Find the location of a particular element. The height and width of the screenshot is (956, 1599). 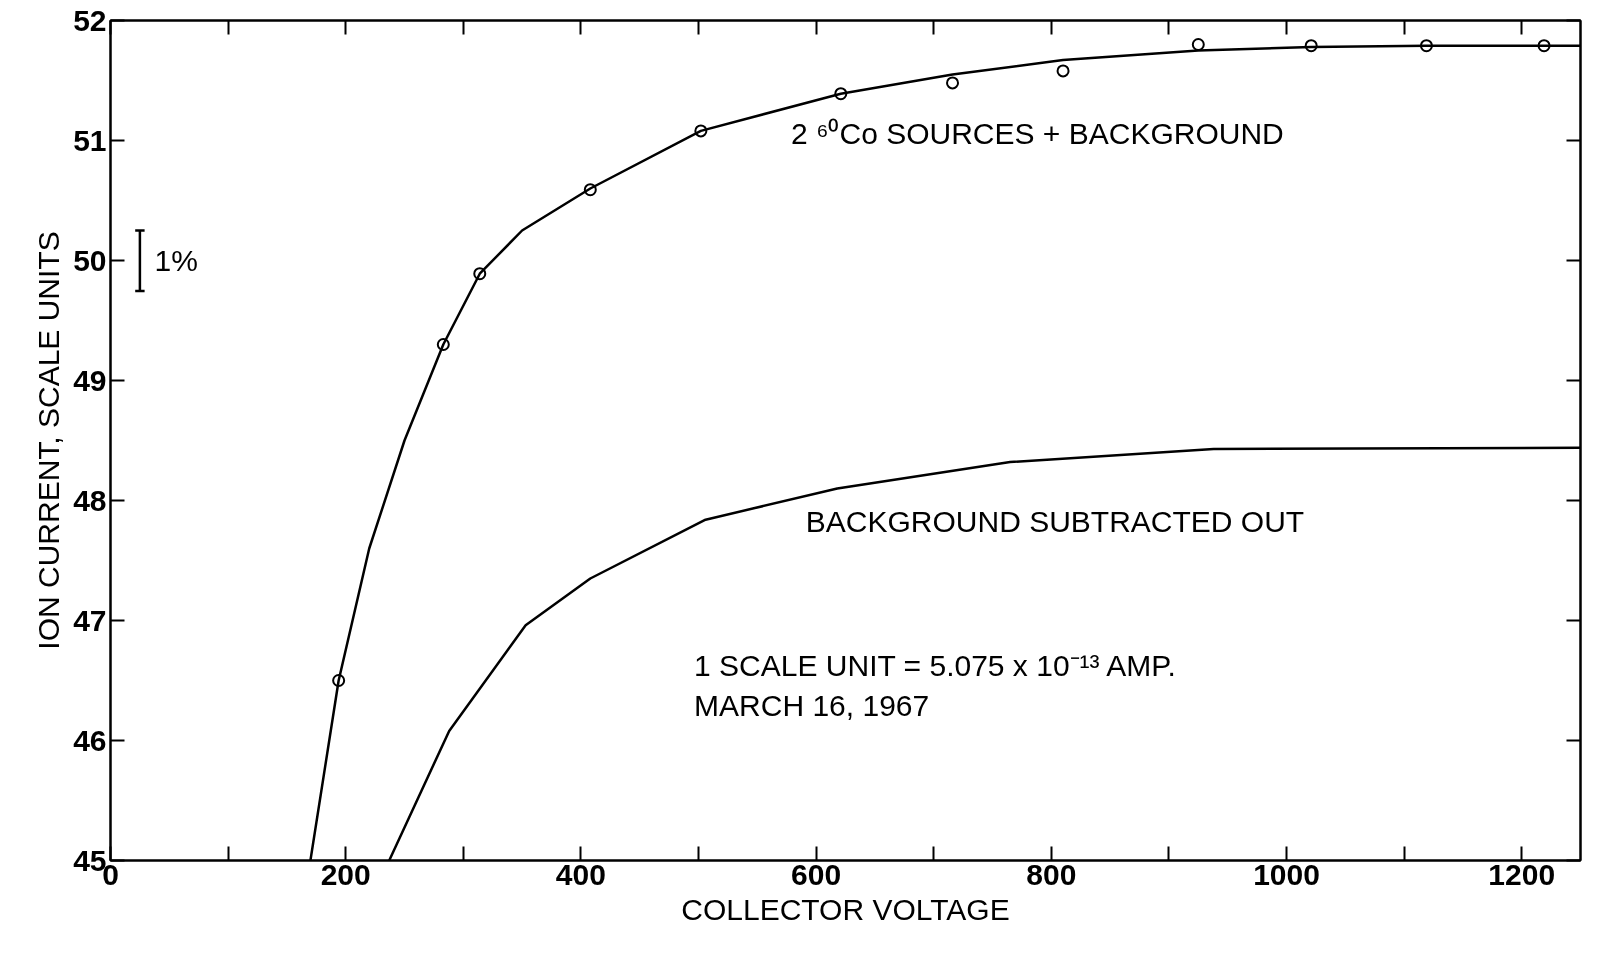

y-tick-label: 48 is located at coordinates (90, 500).